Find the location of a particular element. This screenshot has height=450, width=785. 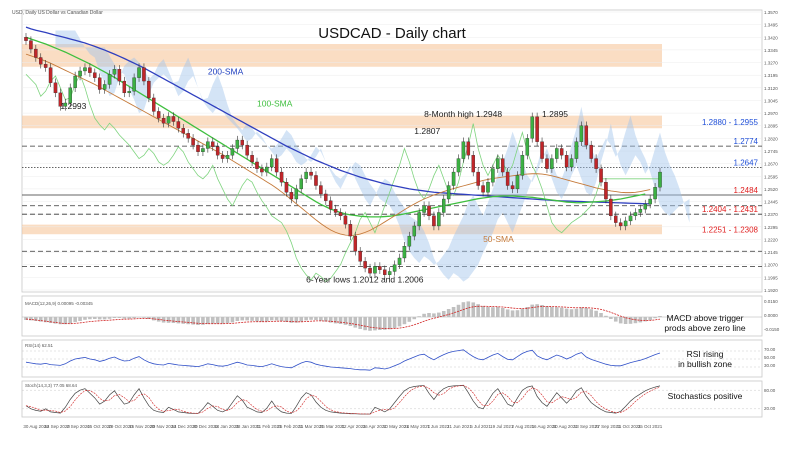

chart-annotation: 8-Month high 1.2948 is located at coordinates (463, 114).